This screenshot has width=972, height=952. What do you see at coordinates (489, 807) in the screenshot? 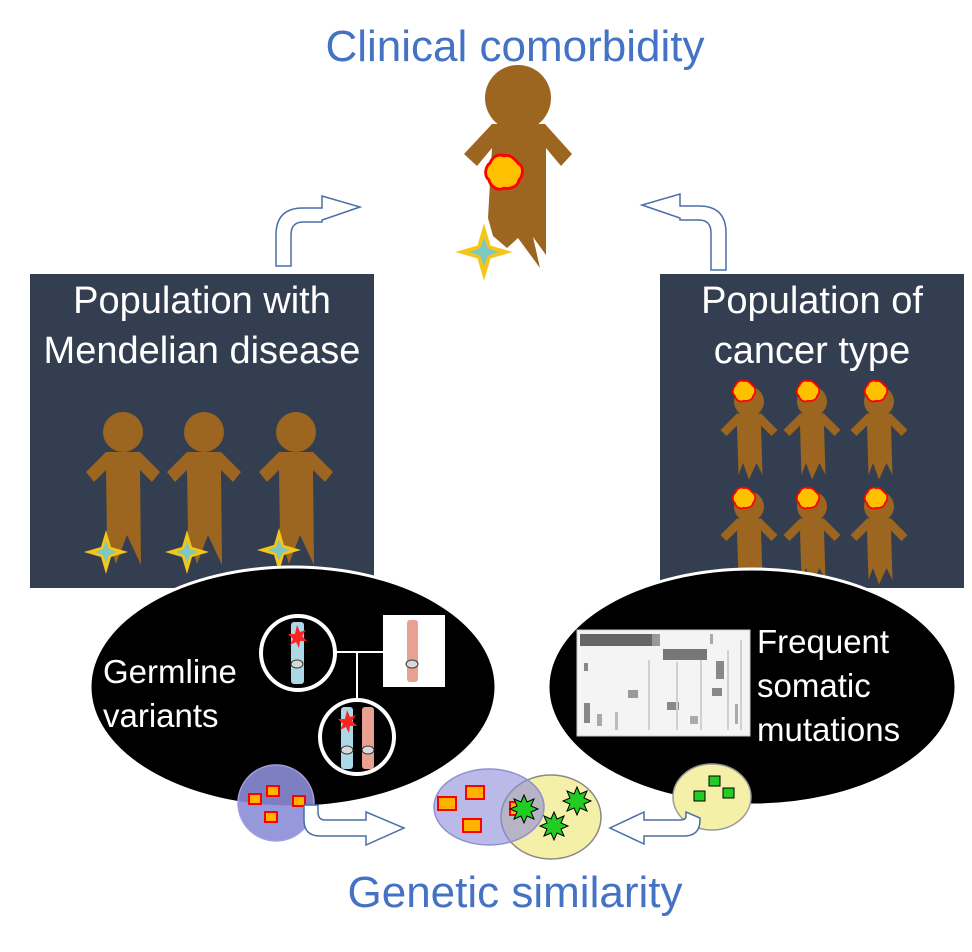
I see `venn-blue` at bounding box center [489, 807].